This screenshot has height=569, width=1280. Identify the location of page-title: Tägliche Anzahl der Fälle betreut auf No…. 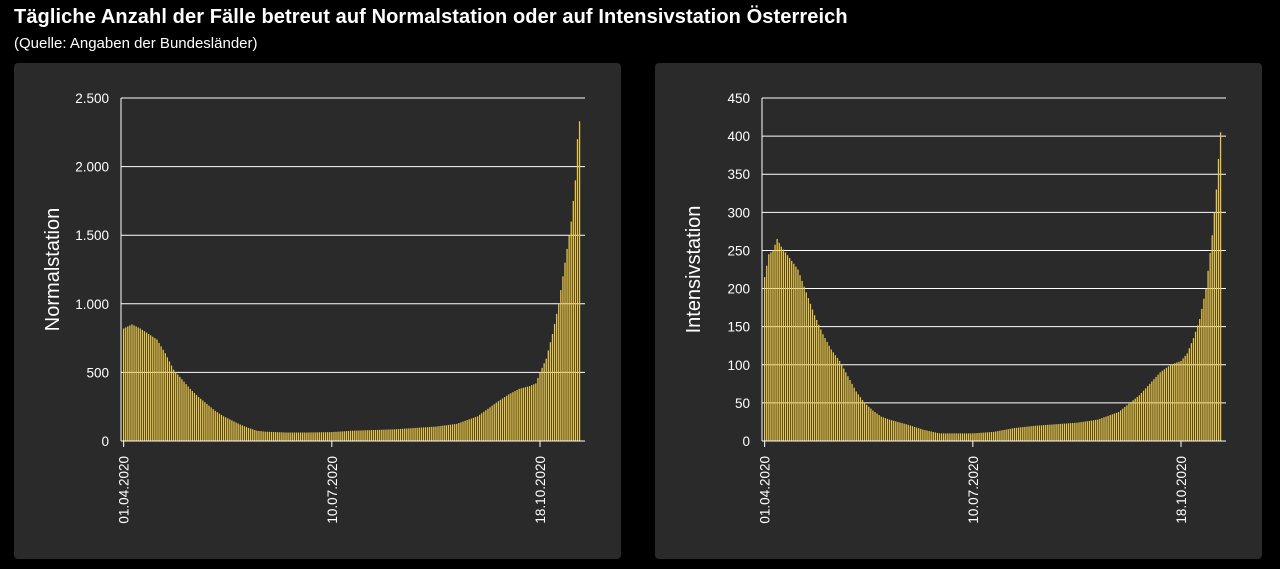
(431, 17).